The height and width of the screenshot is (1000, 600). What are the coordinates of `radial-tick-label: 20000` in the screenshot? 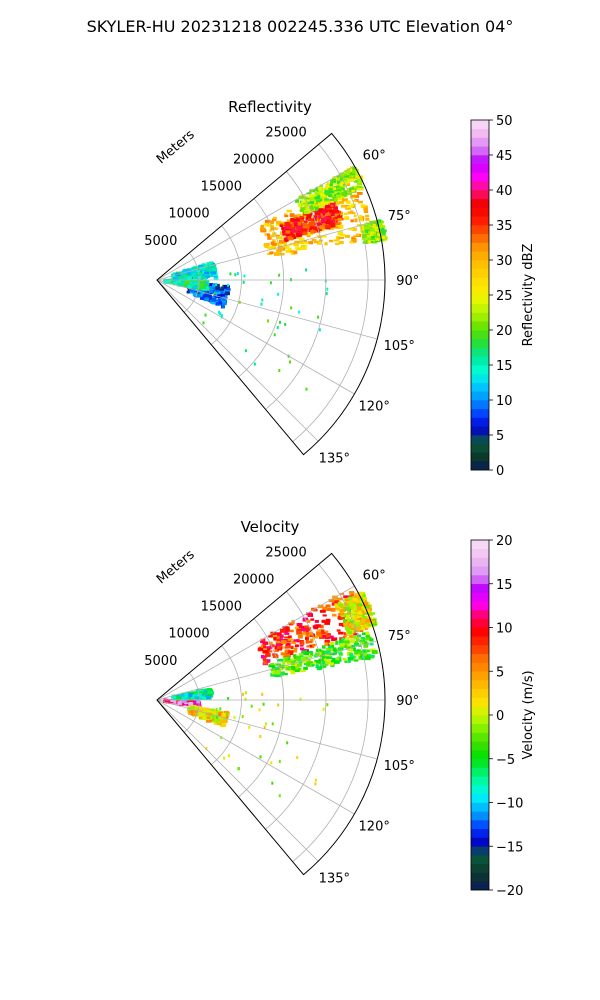 It's located at (253, 579).